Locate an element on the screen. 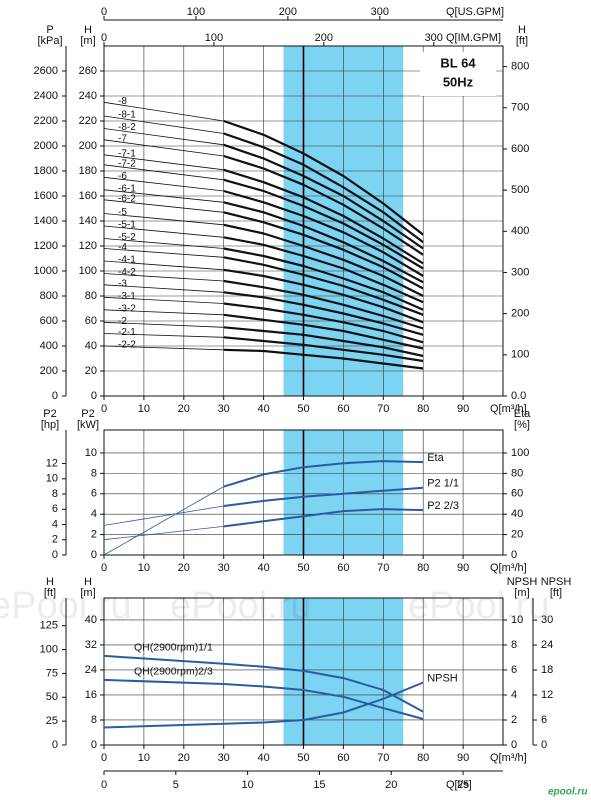 The width and height of the screenshot is (591, 800). tick-label: 1400 is located at coordinates (46, 221).